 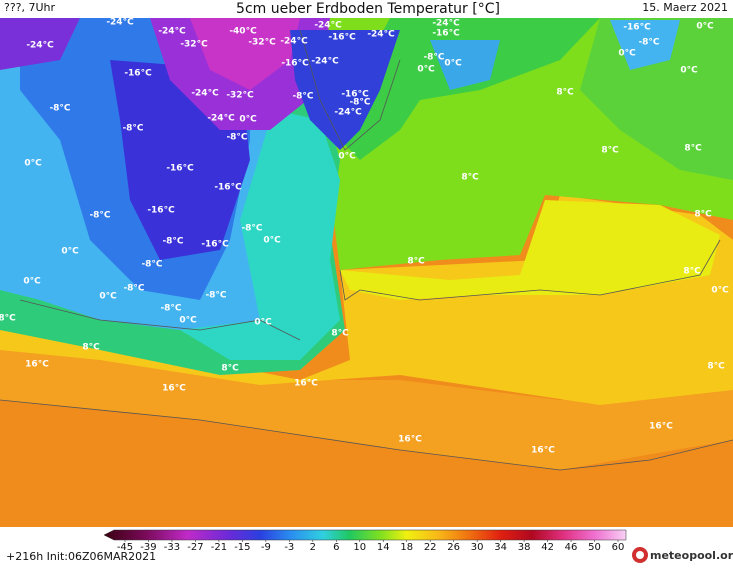 What do you see at coordinates (148, 547) in the screenshot?
I see `colorbar-tick-label: -39` at bounding box center [148, 547].